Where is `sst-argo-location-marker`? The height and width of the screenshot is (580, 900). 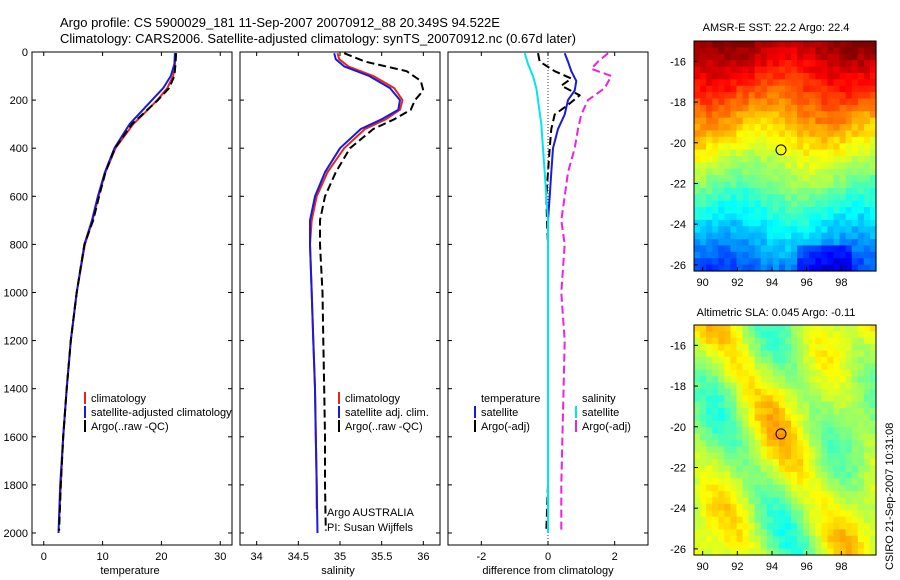 sst-argo-location-marker is located at coordinates (781, 150).